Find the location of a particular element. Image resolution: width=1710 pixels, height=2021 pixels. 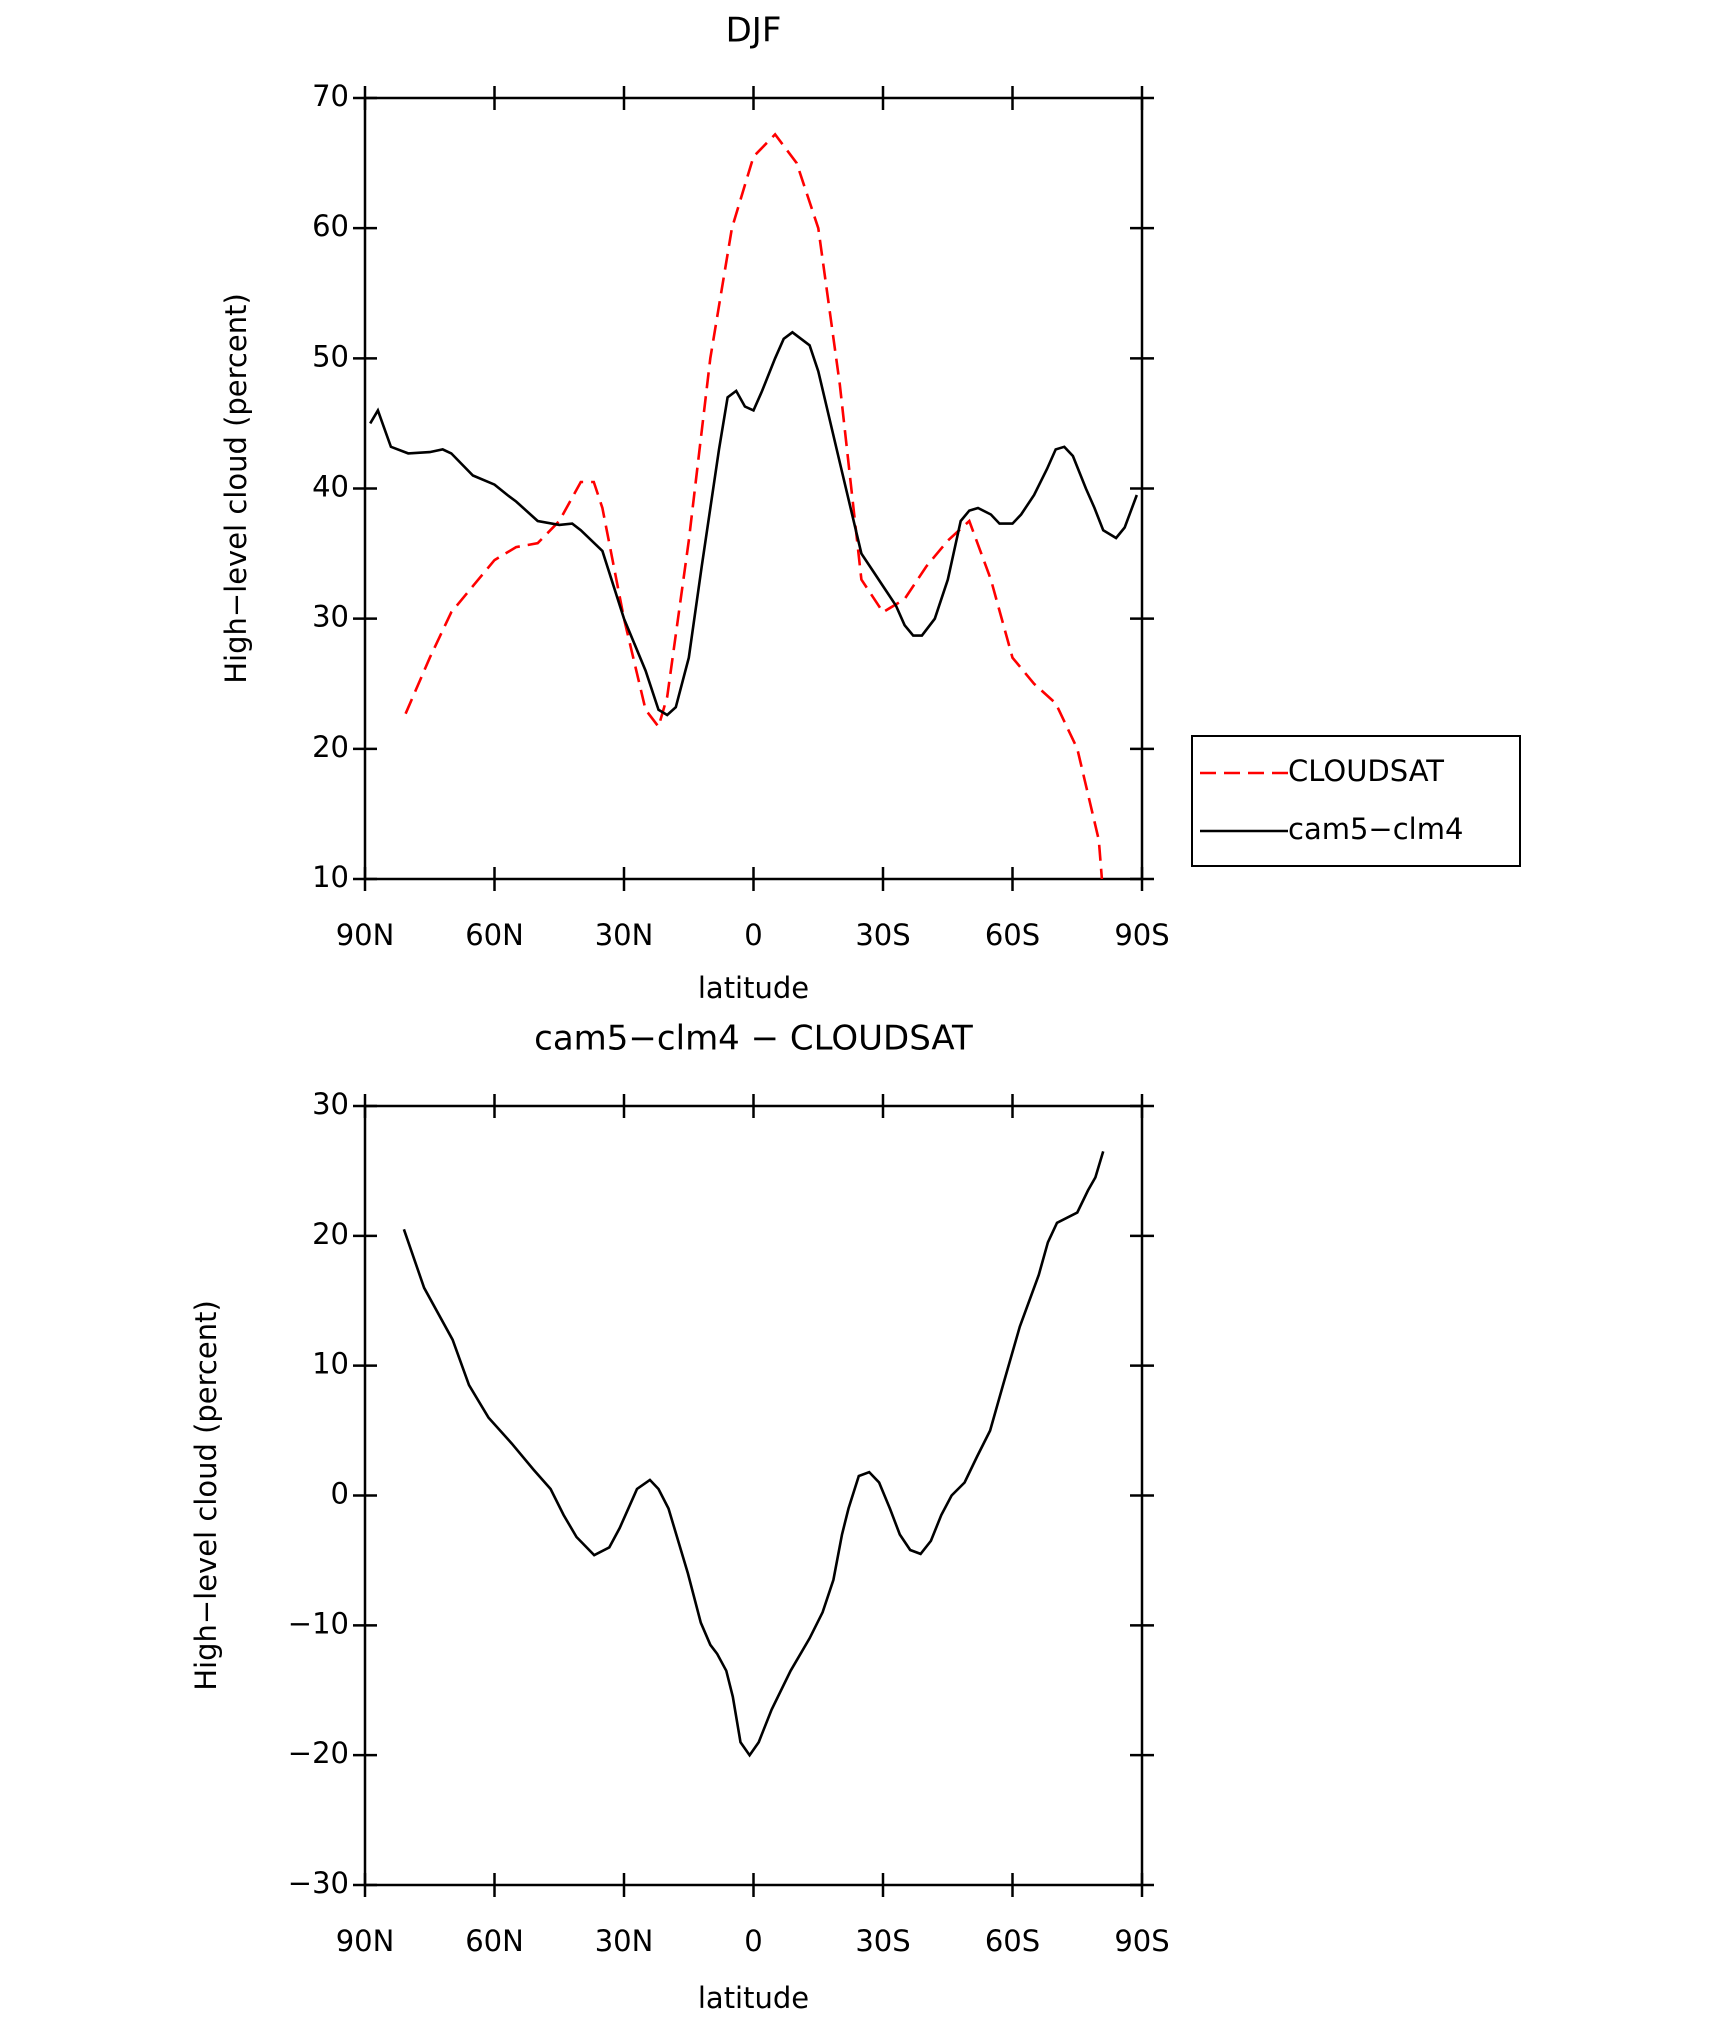

y-tick-label: −20 is located at coordinates (318, 1753).